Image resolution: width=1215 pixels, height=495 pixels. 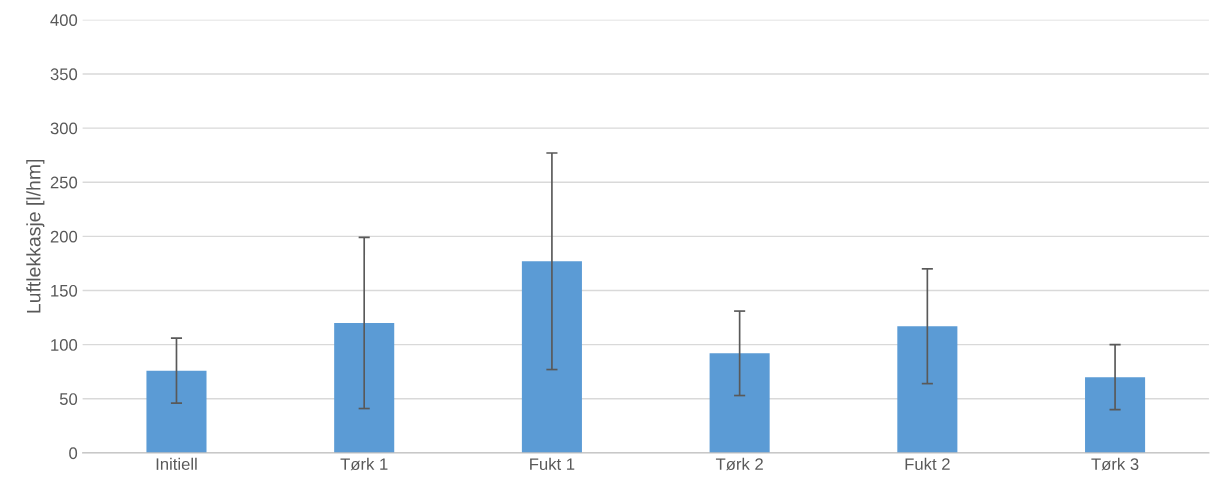 I want to click on x-tick-label: Fukt 2, so click(x=927, y=464).